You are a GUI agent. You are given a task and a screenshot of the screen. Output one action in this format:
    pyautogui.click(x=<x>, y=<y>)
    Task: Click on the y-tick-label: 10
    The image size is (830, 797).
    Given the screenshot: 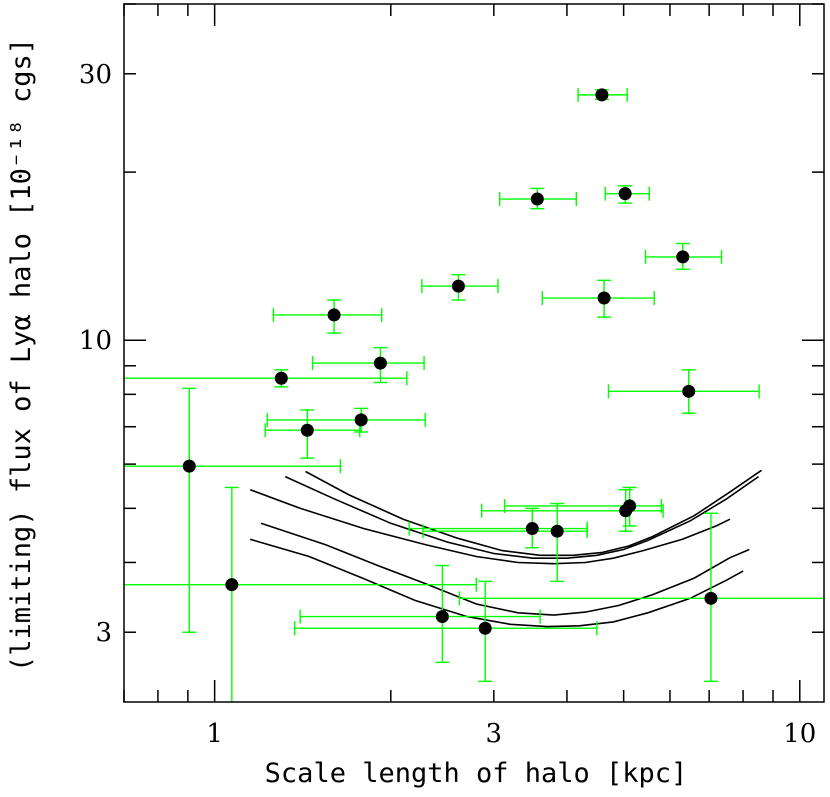 What is the action you would take?
    pyautogui.click(x=95, y=341)
    